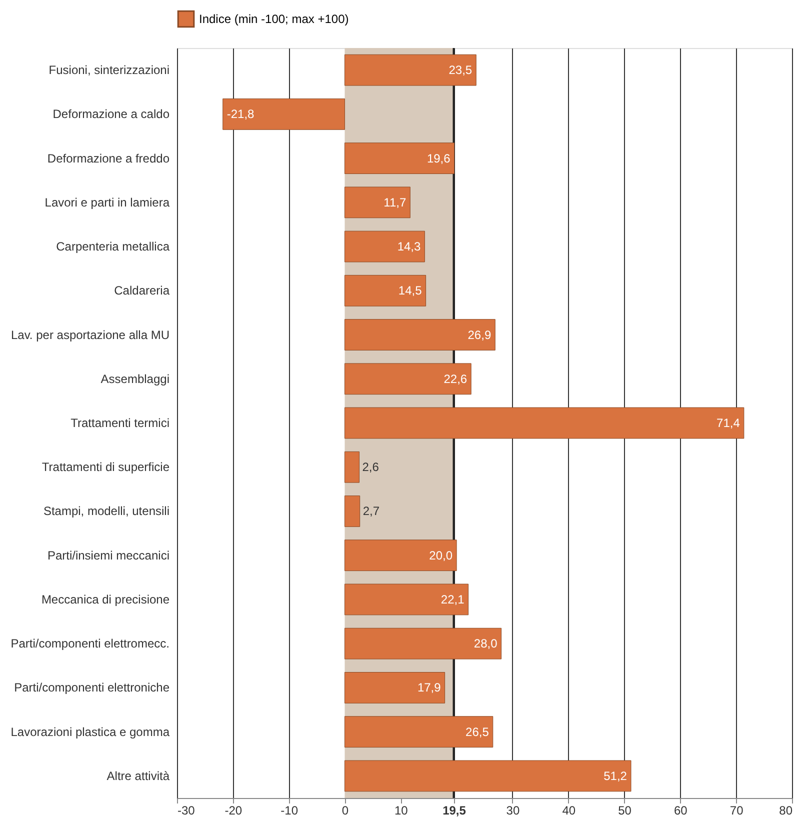  What do you see at coordinates (429, 687) in the screenshot?
I see `data-label: 17,9` at bounding box center [429, 687].